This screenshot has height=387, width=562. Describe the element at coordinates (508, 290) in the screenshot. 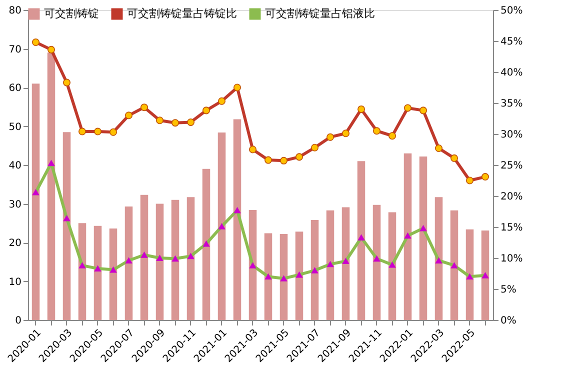

I see `y2-tick-label: 5%` at that location.